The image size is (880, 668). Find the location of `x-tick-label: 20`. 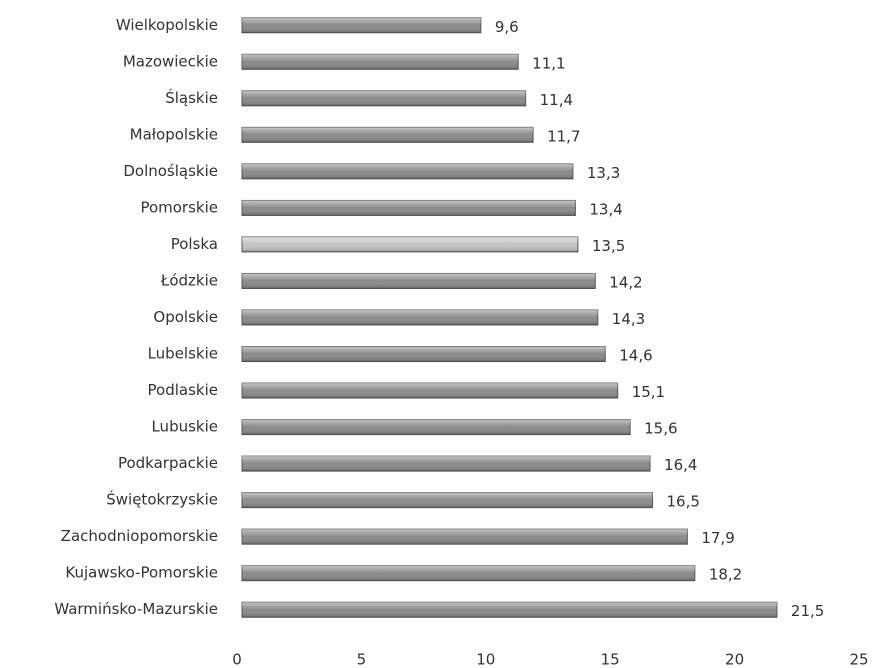

x-tick-label: 20 is located at coordinates (734, 659).